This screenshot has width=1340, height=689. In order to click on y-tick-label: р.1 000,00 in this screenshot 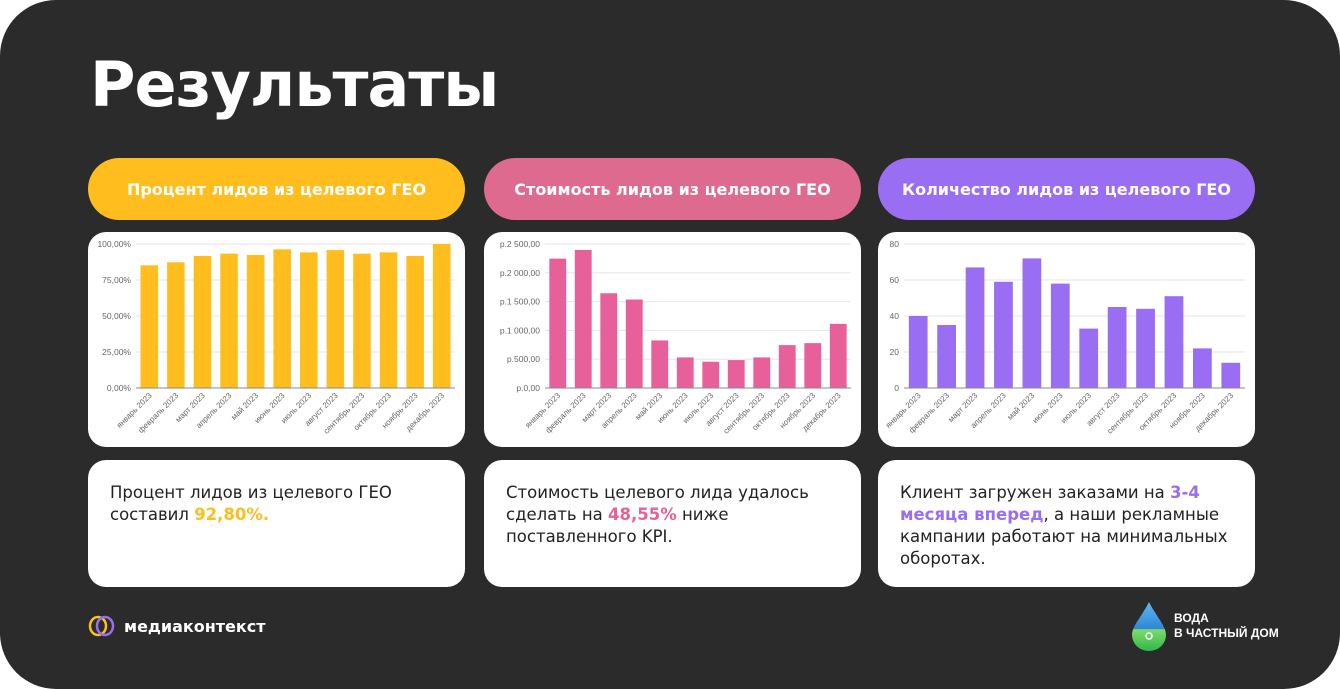, I will do `click(520, 330)`.